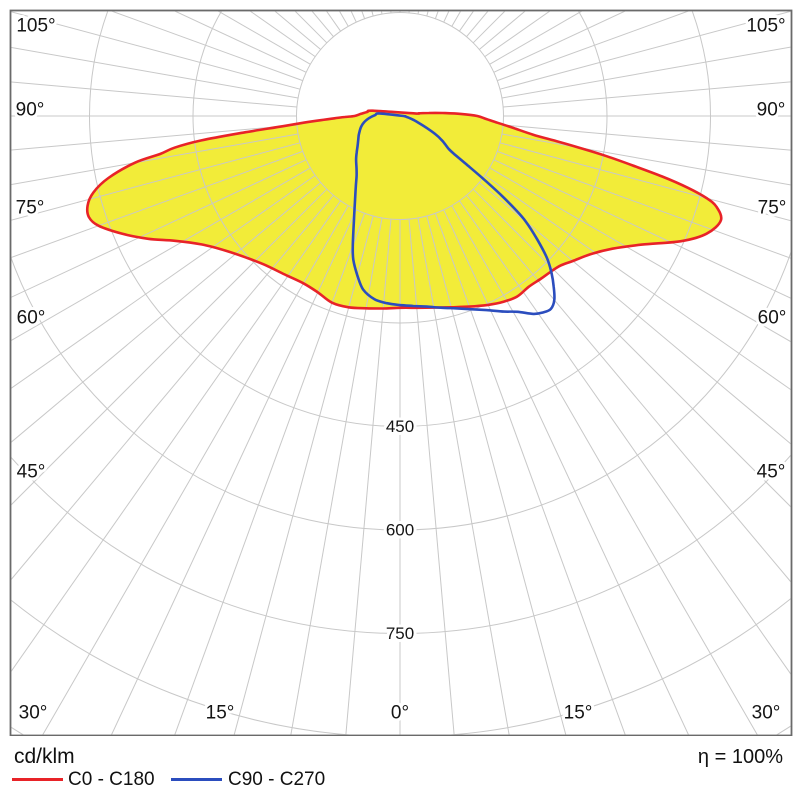 This screenshot has height=800, width=800. Describe the element at coordinates (400, 713) in the screenshot. I see `angle-label: 0°` at that location.